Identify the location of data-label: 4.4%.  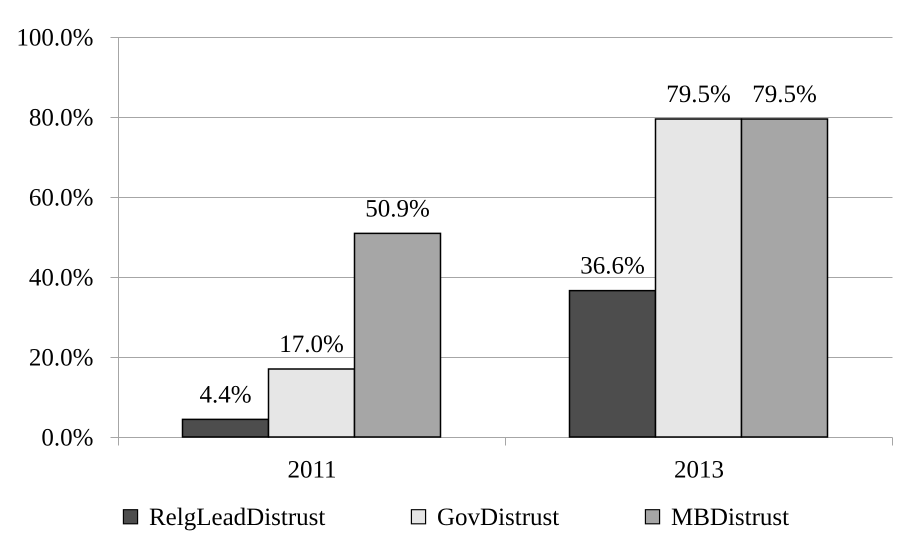
(225, 394).